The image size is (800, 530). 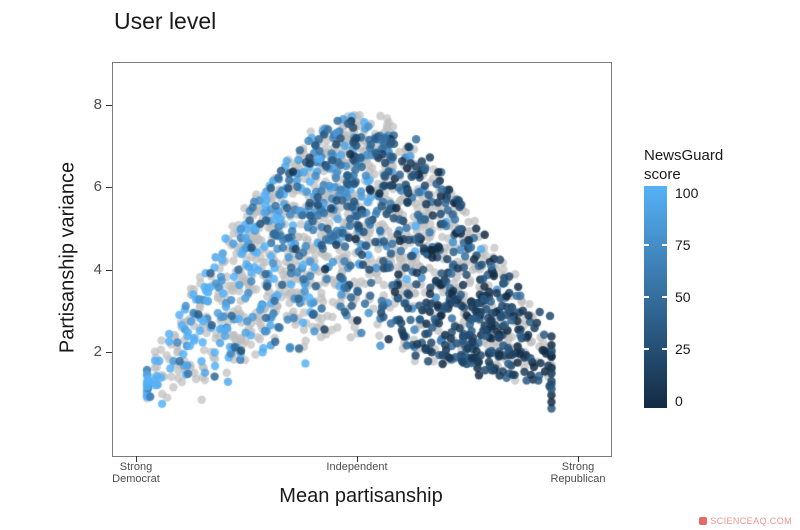 I want to click on x-tick-label: Independent, so click(x=357, y=467).